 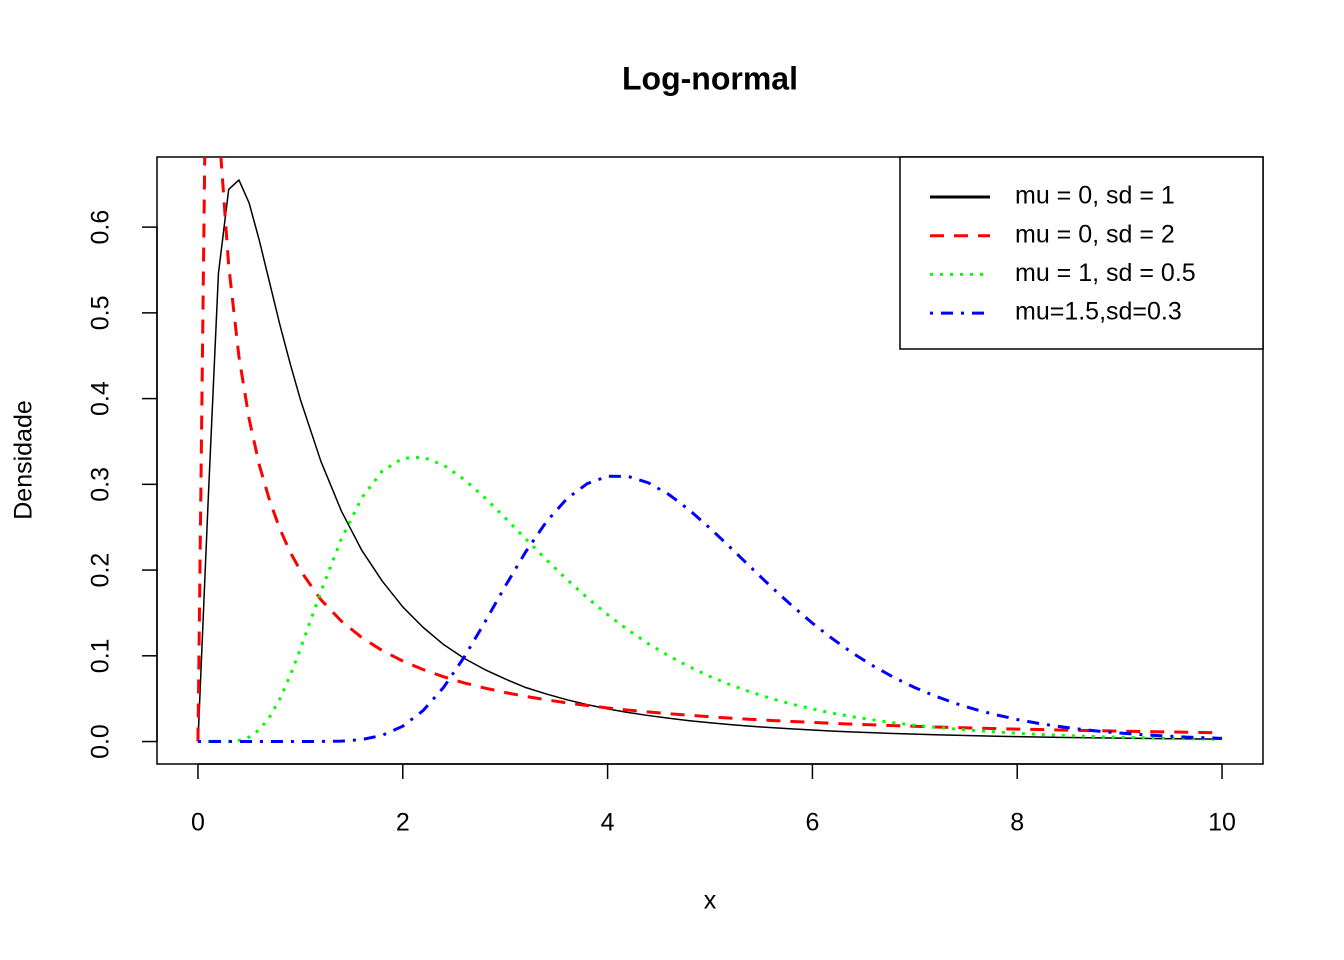 What do you see at coordinates (710, 78) in the screenshot?
I see `chart-title: Log-normal` at bounding box center [710, 78].